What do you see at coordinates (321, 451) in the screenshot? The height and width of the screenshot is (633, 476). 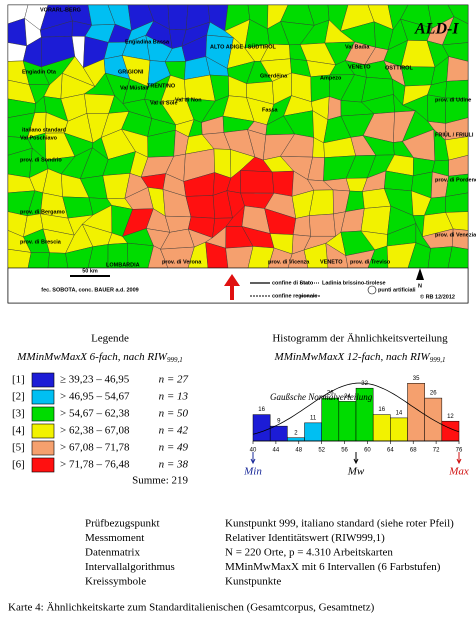 I see `x-tick-label: 52` at bounding box center [321, 451].